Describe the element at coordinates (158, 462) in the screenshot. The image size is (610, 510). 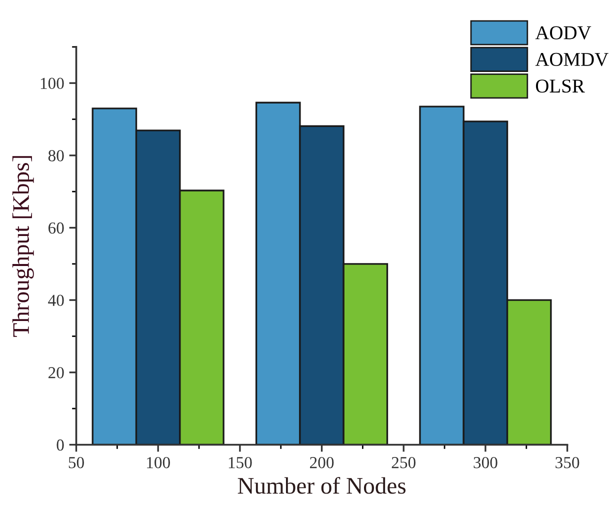
I see `x-tick-label: 100` at that location.